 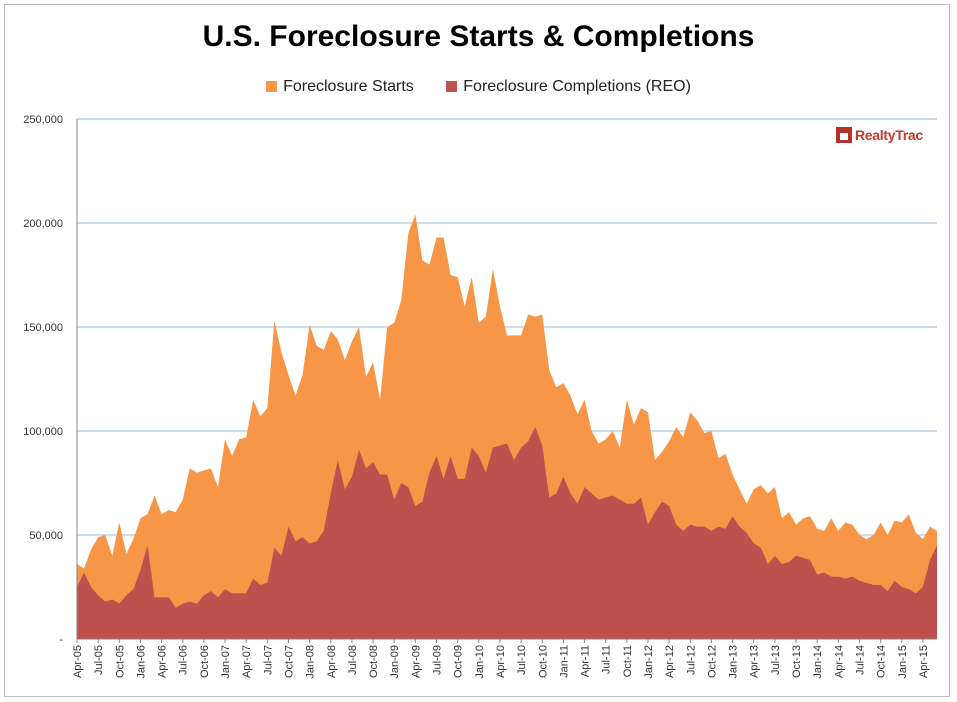 I want to click on legend-item-starts: Foreclosure Starts, so click(x=340, y=87).